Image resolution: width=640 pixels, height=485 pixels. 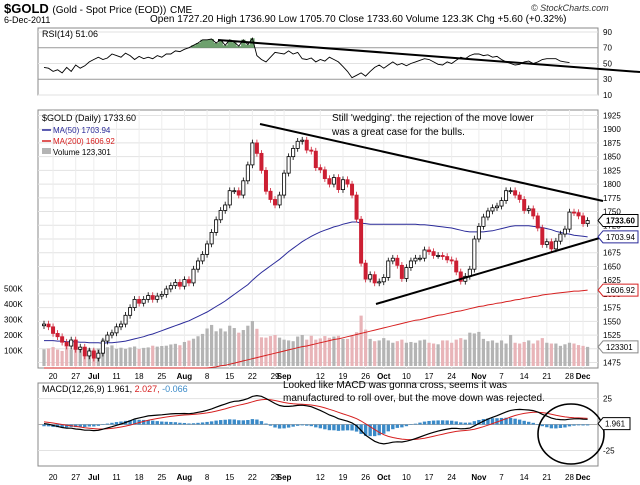 I want to click on x-label-bottom: 11, so click(x=116, y=477).